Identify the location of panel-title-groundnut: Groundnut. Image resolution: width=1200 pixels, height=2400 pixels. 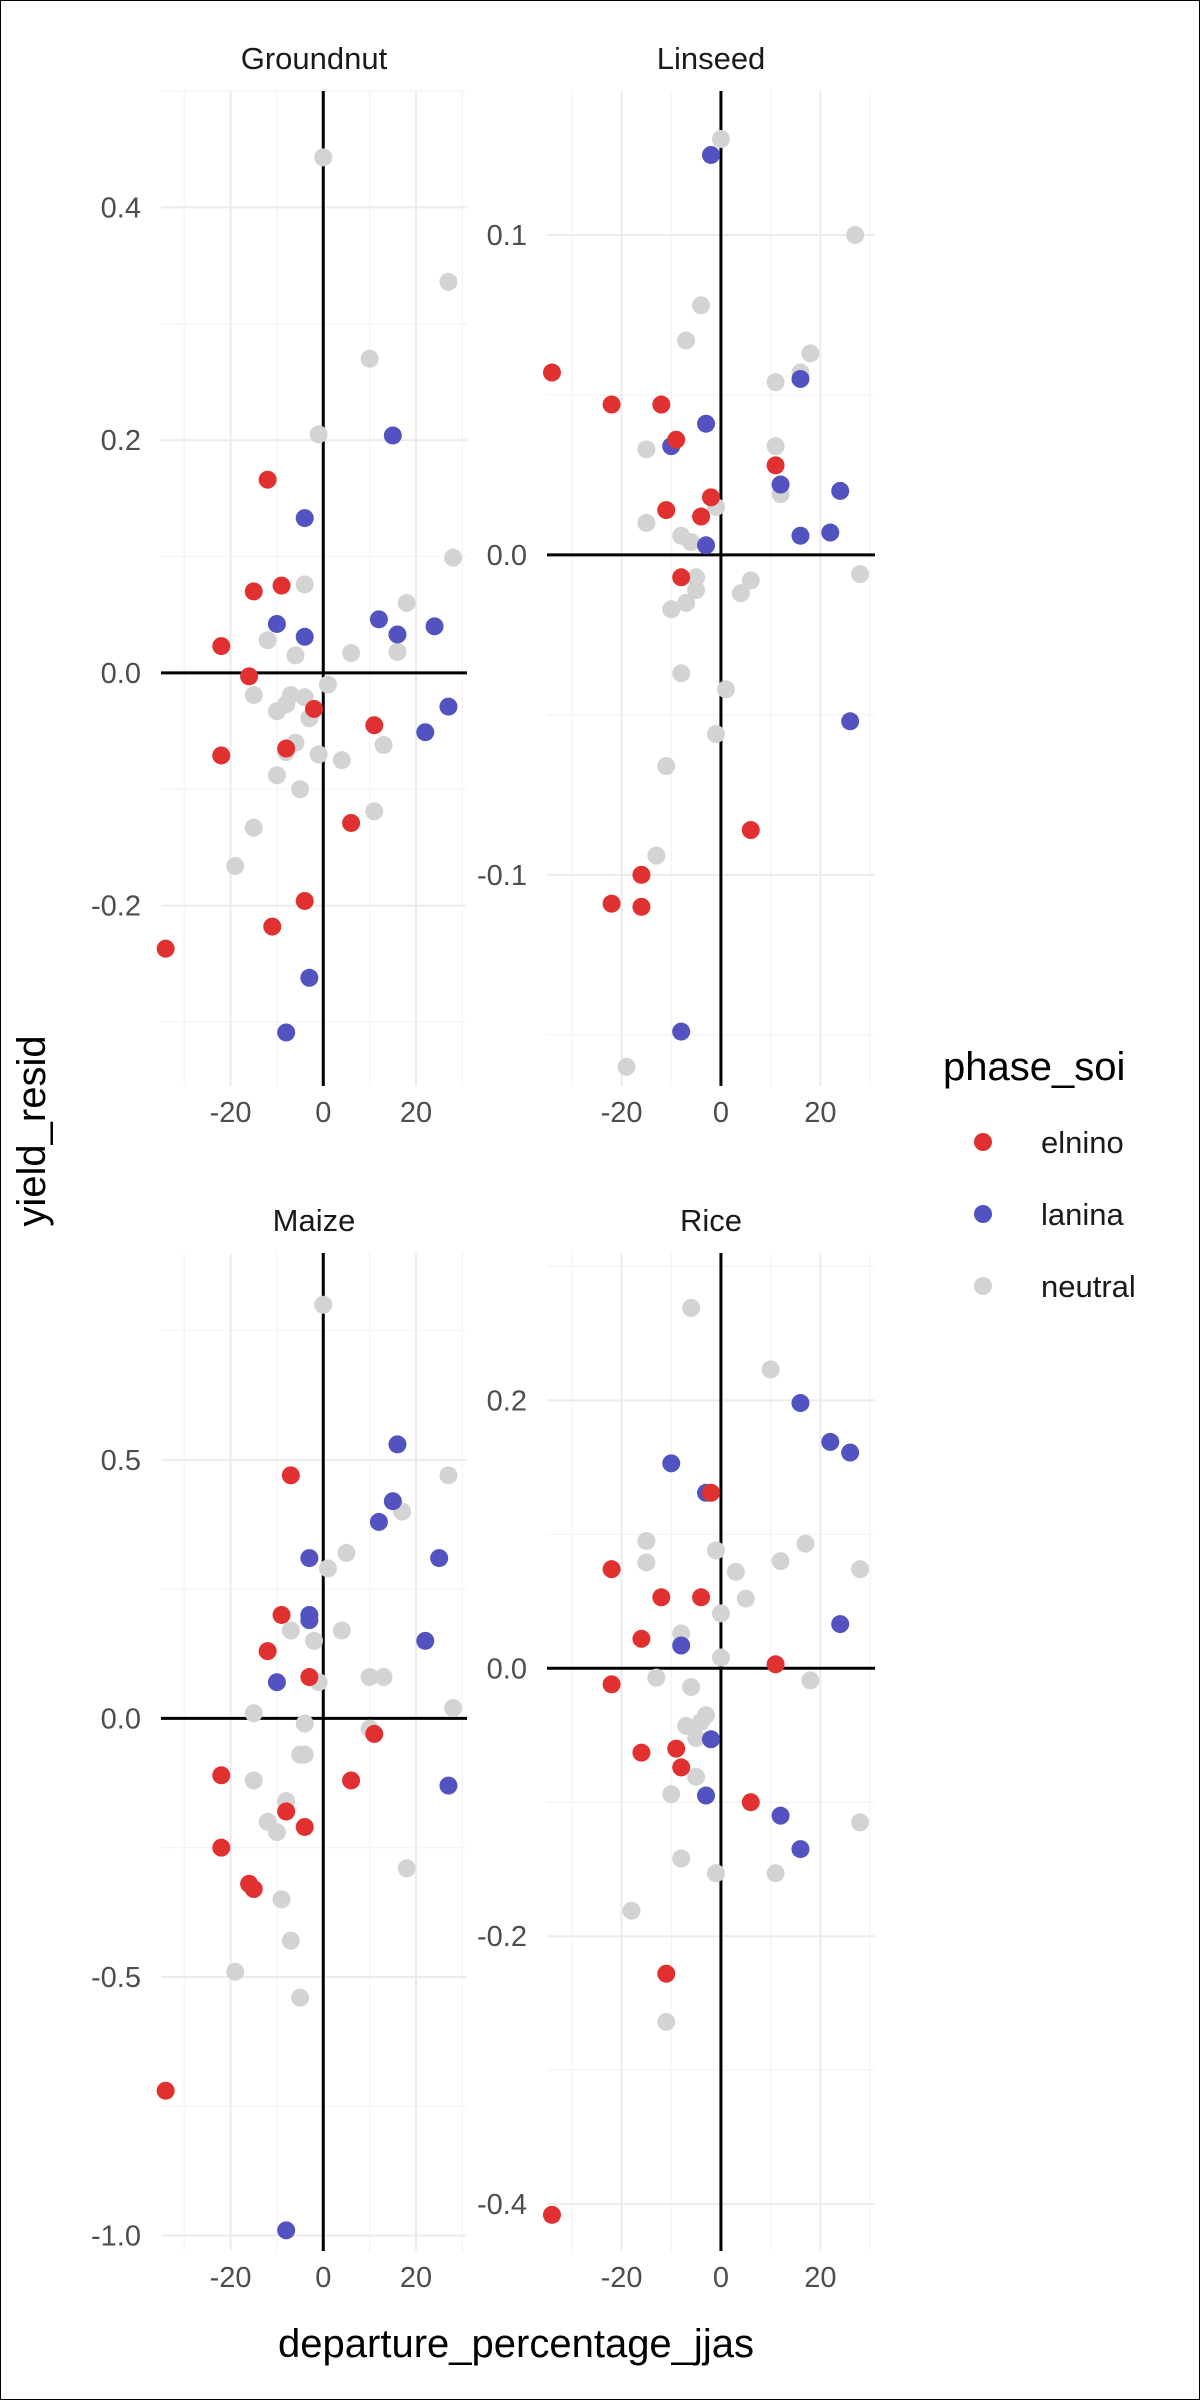
(314, 58).